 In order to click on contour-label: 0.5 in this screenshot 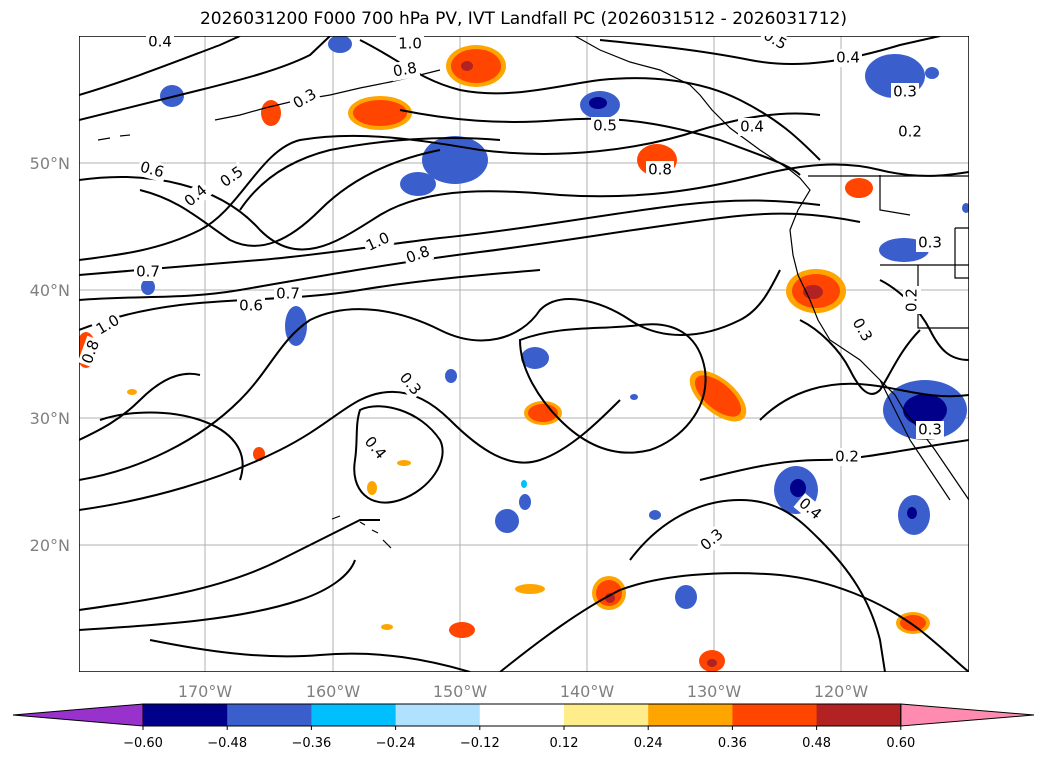, I will do `click(605, 126)`.